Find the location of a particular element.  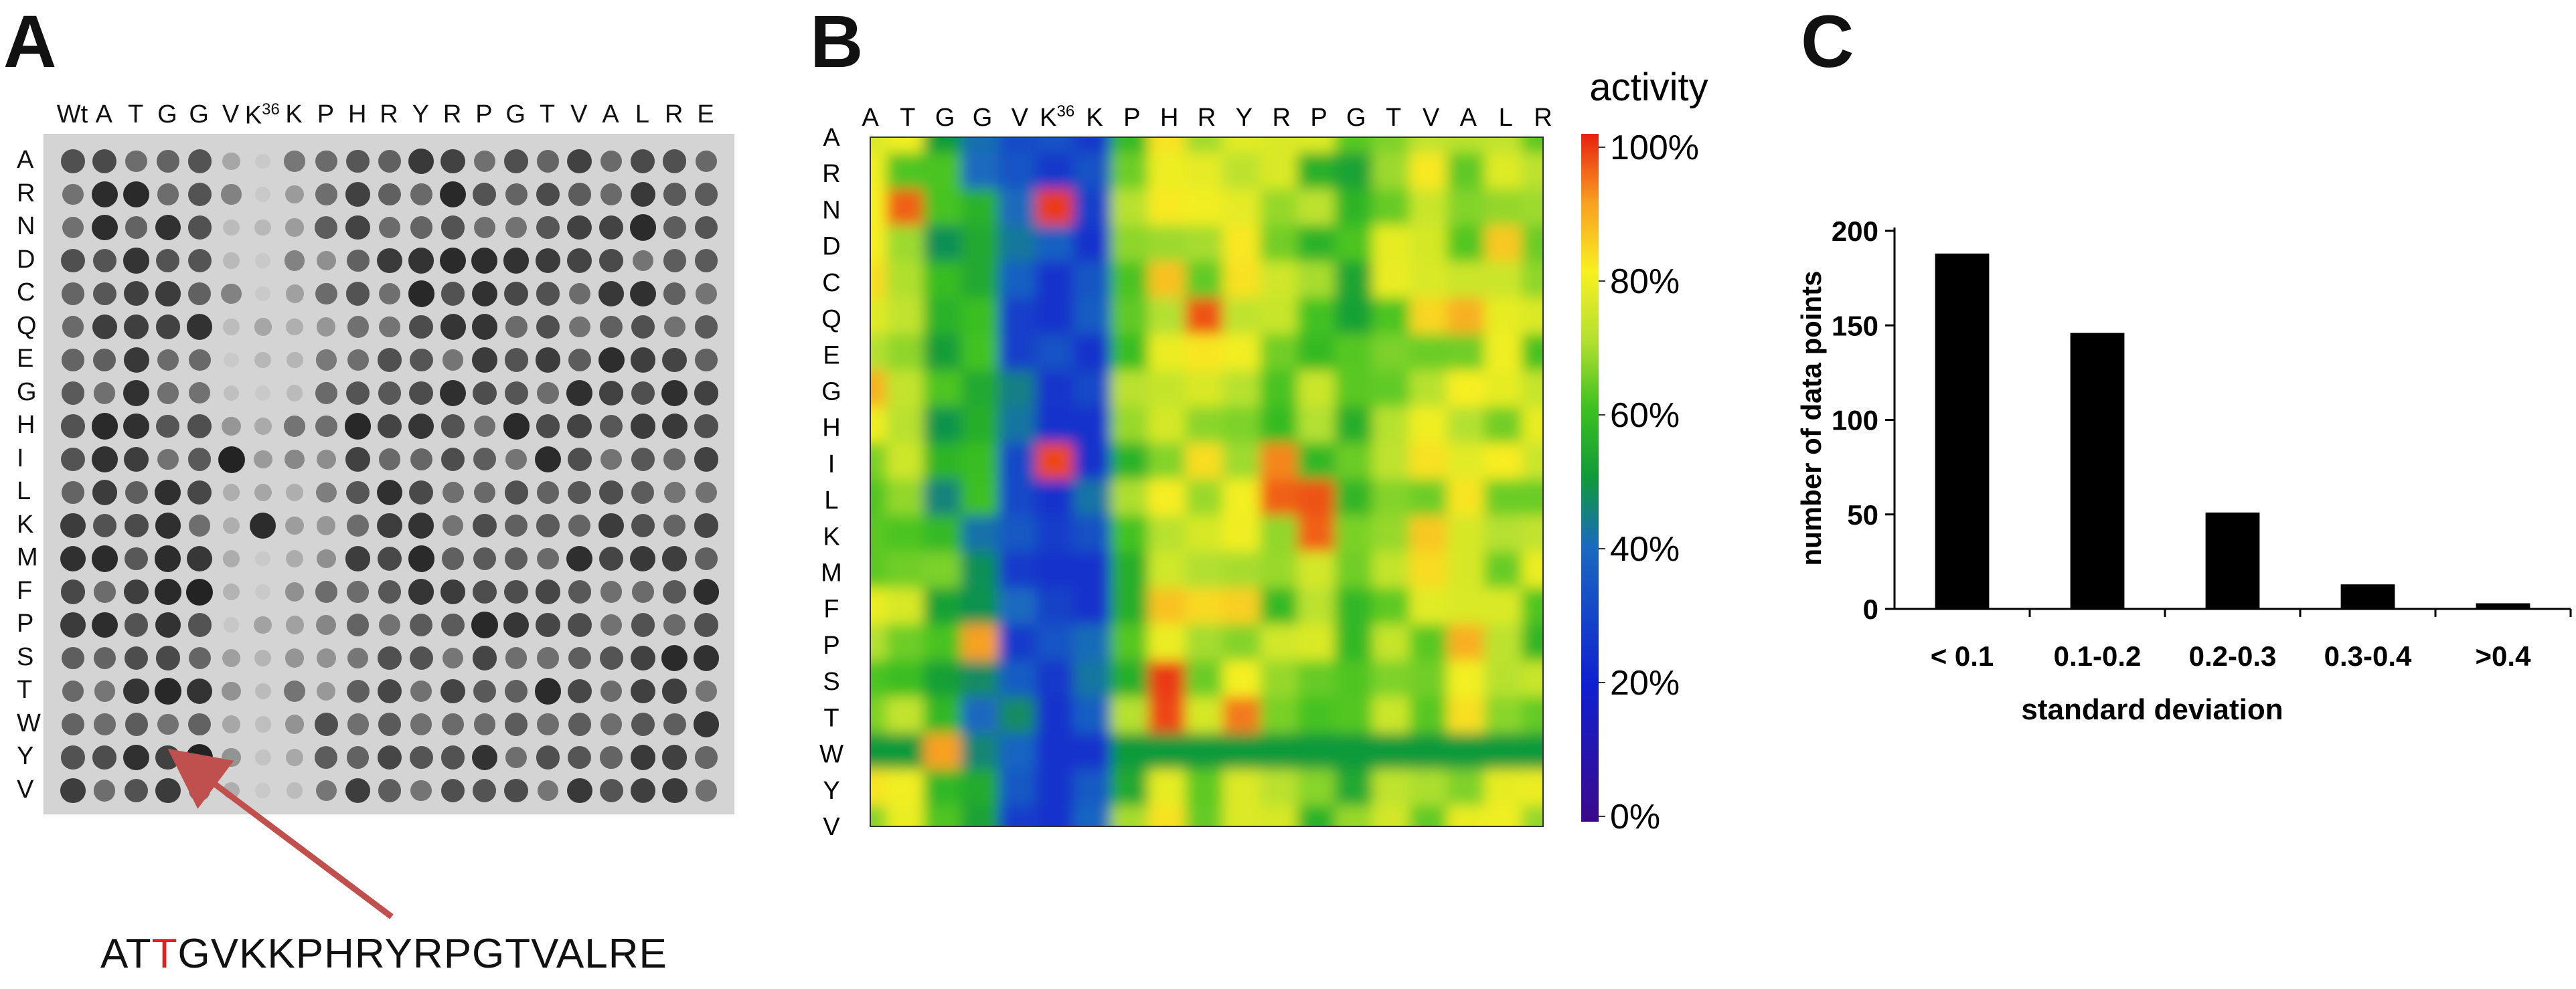

heatmap-column-label: L is located at coordinates (1506, 118).